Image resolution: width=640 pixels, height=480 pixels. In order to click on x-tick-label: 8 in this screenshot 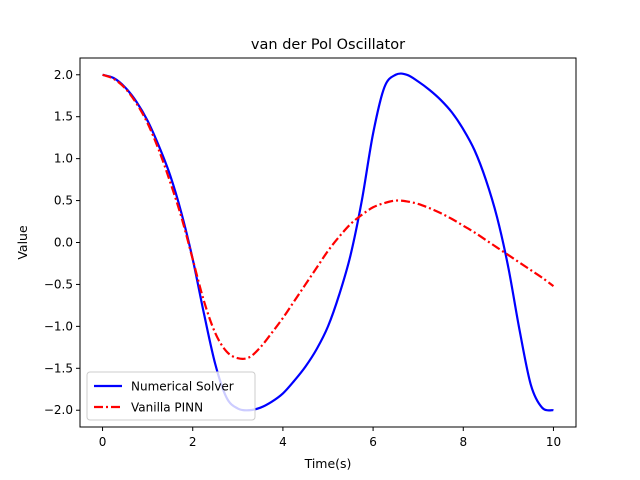, I will do `click(463, 442)`.